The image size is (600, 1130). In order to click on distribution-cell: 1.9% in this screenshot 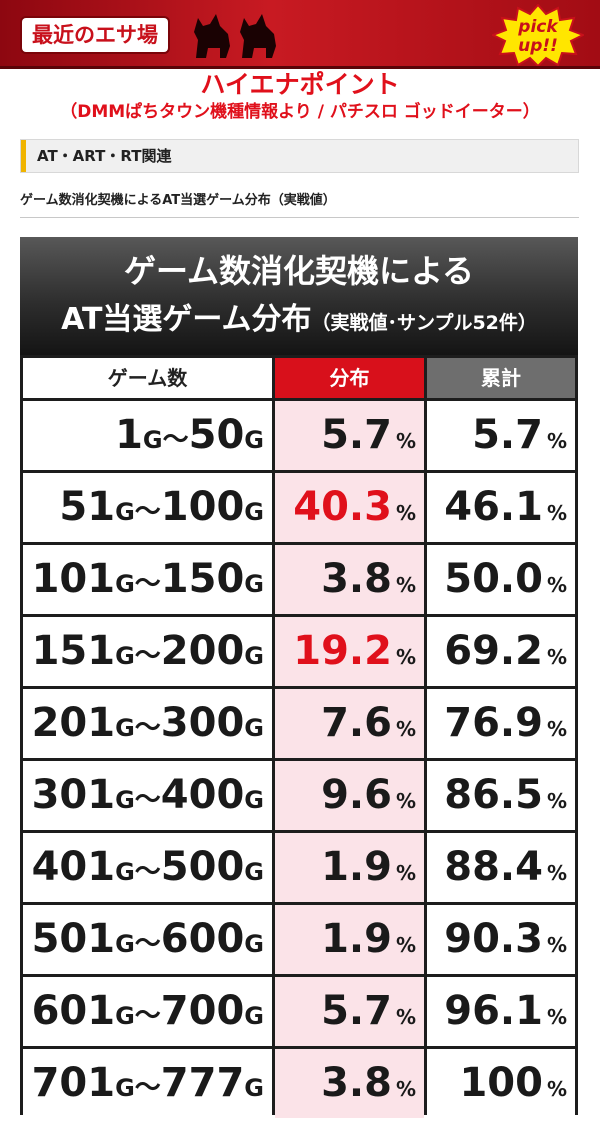, I will do `click(349, 939)`.